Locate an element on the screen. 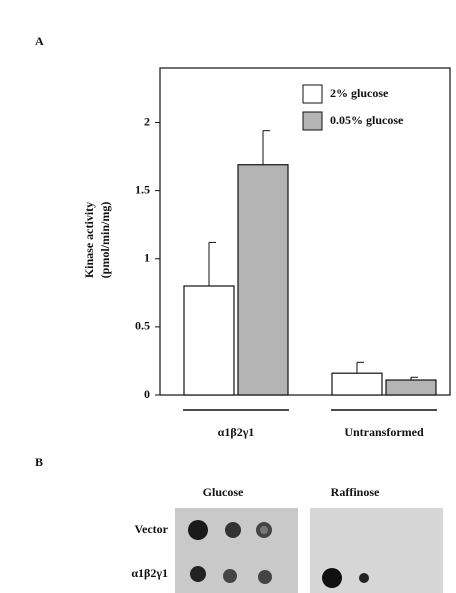  row-label: α1β2γ1 is located at coordinates (149, 573).